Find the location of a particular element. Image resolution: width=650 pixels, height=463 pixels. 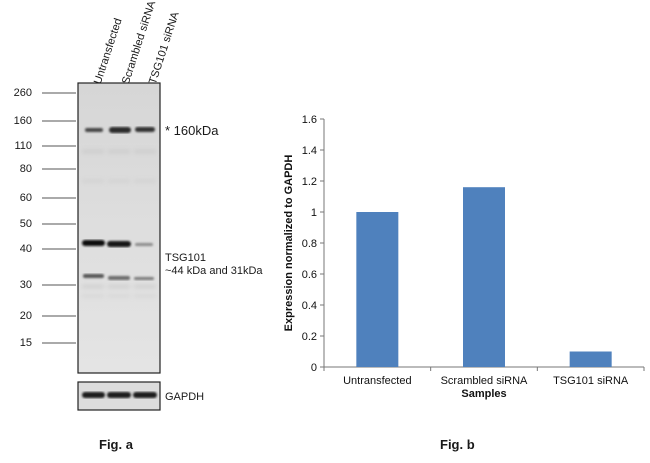

annotation-gapdh: GAPDH is located at coordinates (185, 397).